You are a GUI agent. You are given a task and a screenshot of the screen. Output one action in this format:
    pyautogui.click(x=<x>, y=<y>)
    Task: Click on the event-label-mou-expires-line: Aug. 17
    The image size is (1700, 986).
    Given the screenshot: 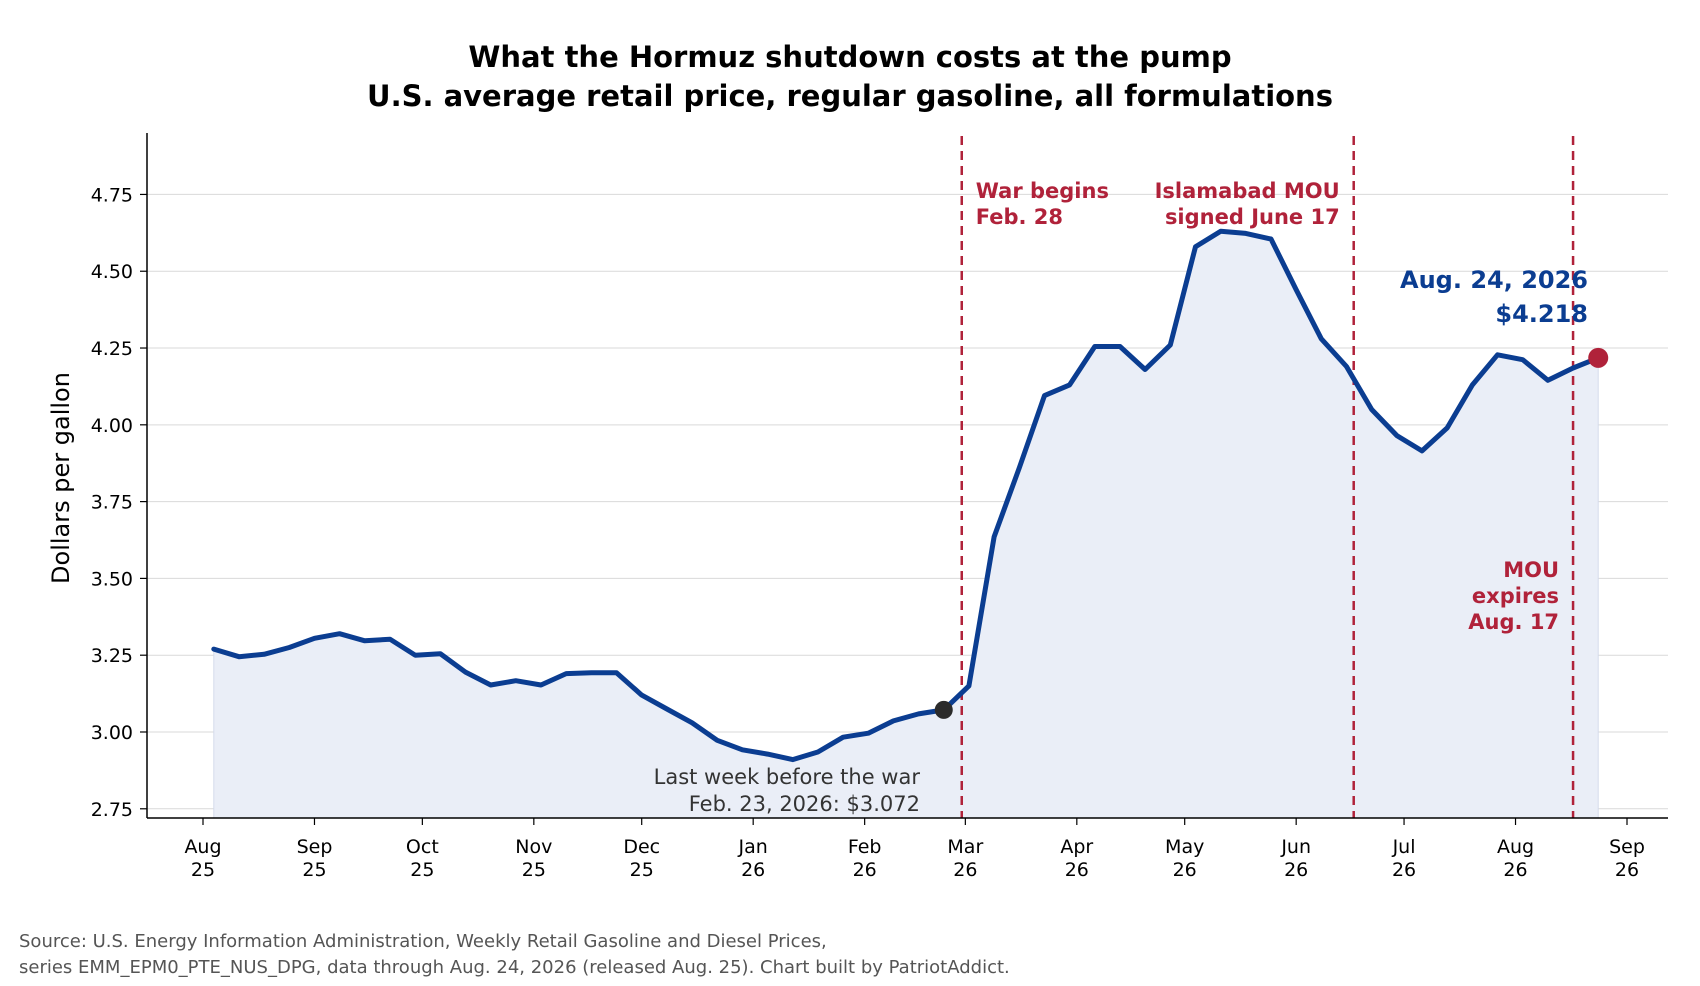 What is the action you would take?
    pyautogui.click(x=1513, y=622)
    